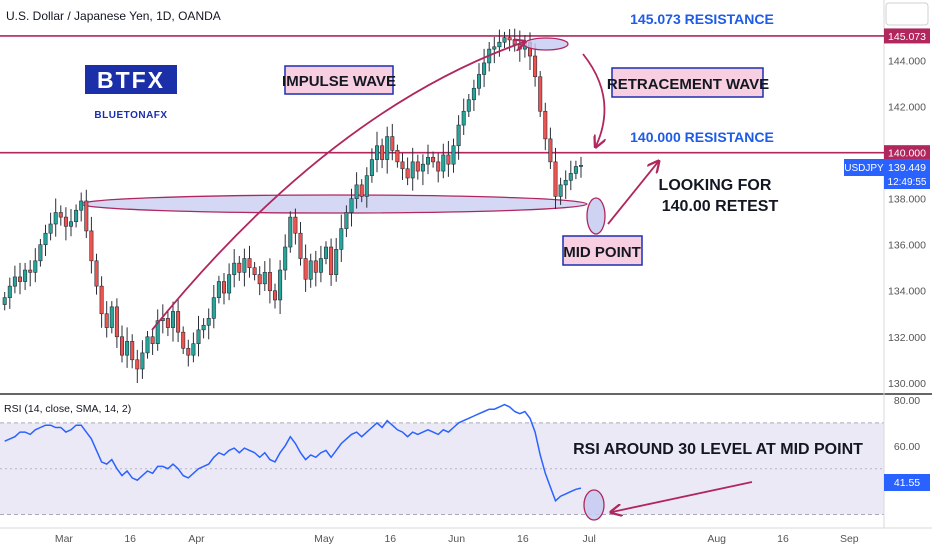 This screenshot has height=550, width=932. What do you see at coordinates (887, 174) in the screenshot?
I see `symbol-tag: USDJPY 139.449 12:49:55` at bounding box center [887, 174].